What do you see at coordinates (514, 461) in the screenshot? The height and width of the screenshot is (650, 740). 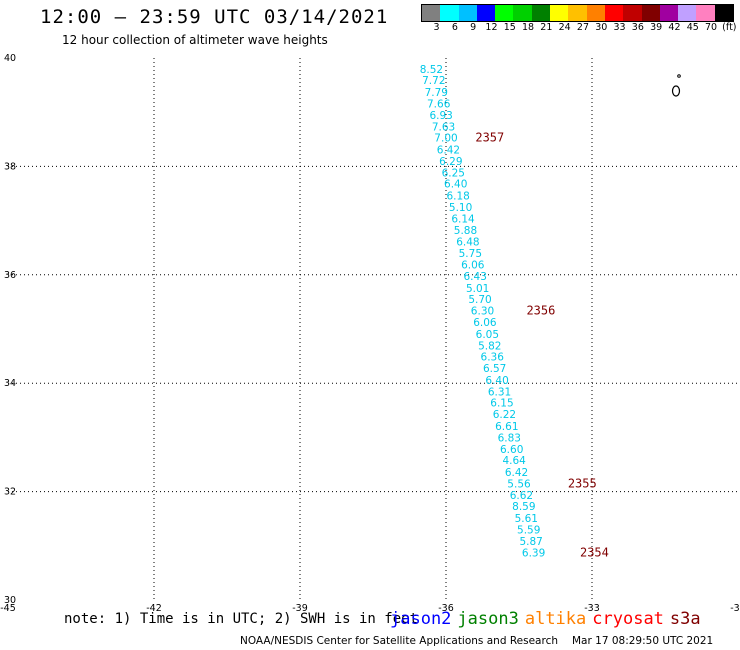 I see `wave-height-label: 4.64` at bounding box center [514, 461].